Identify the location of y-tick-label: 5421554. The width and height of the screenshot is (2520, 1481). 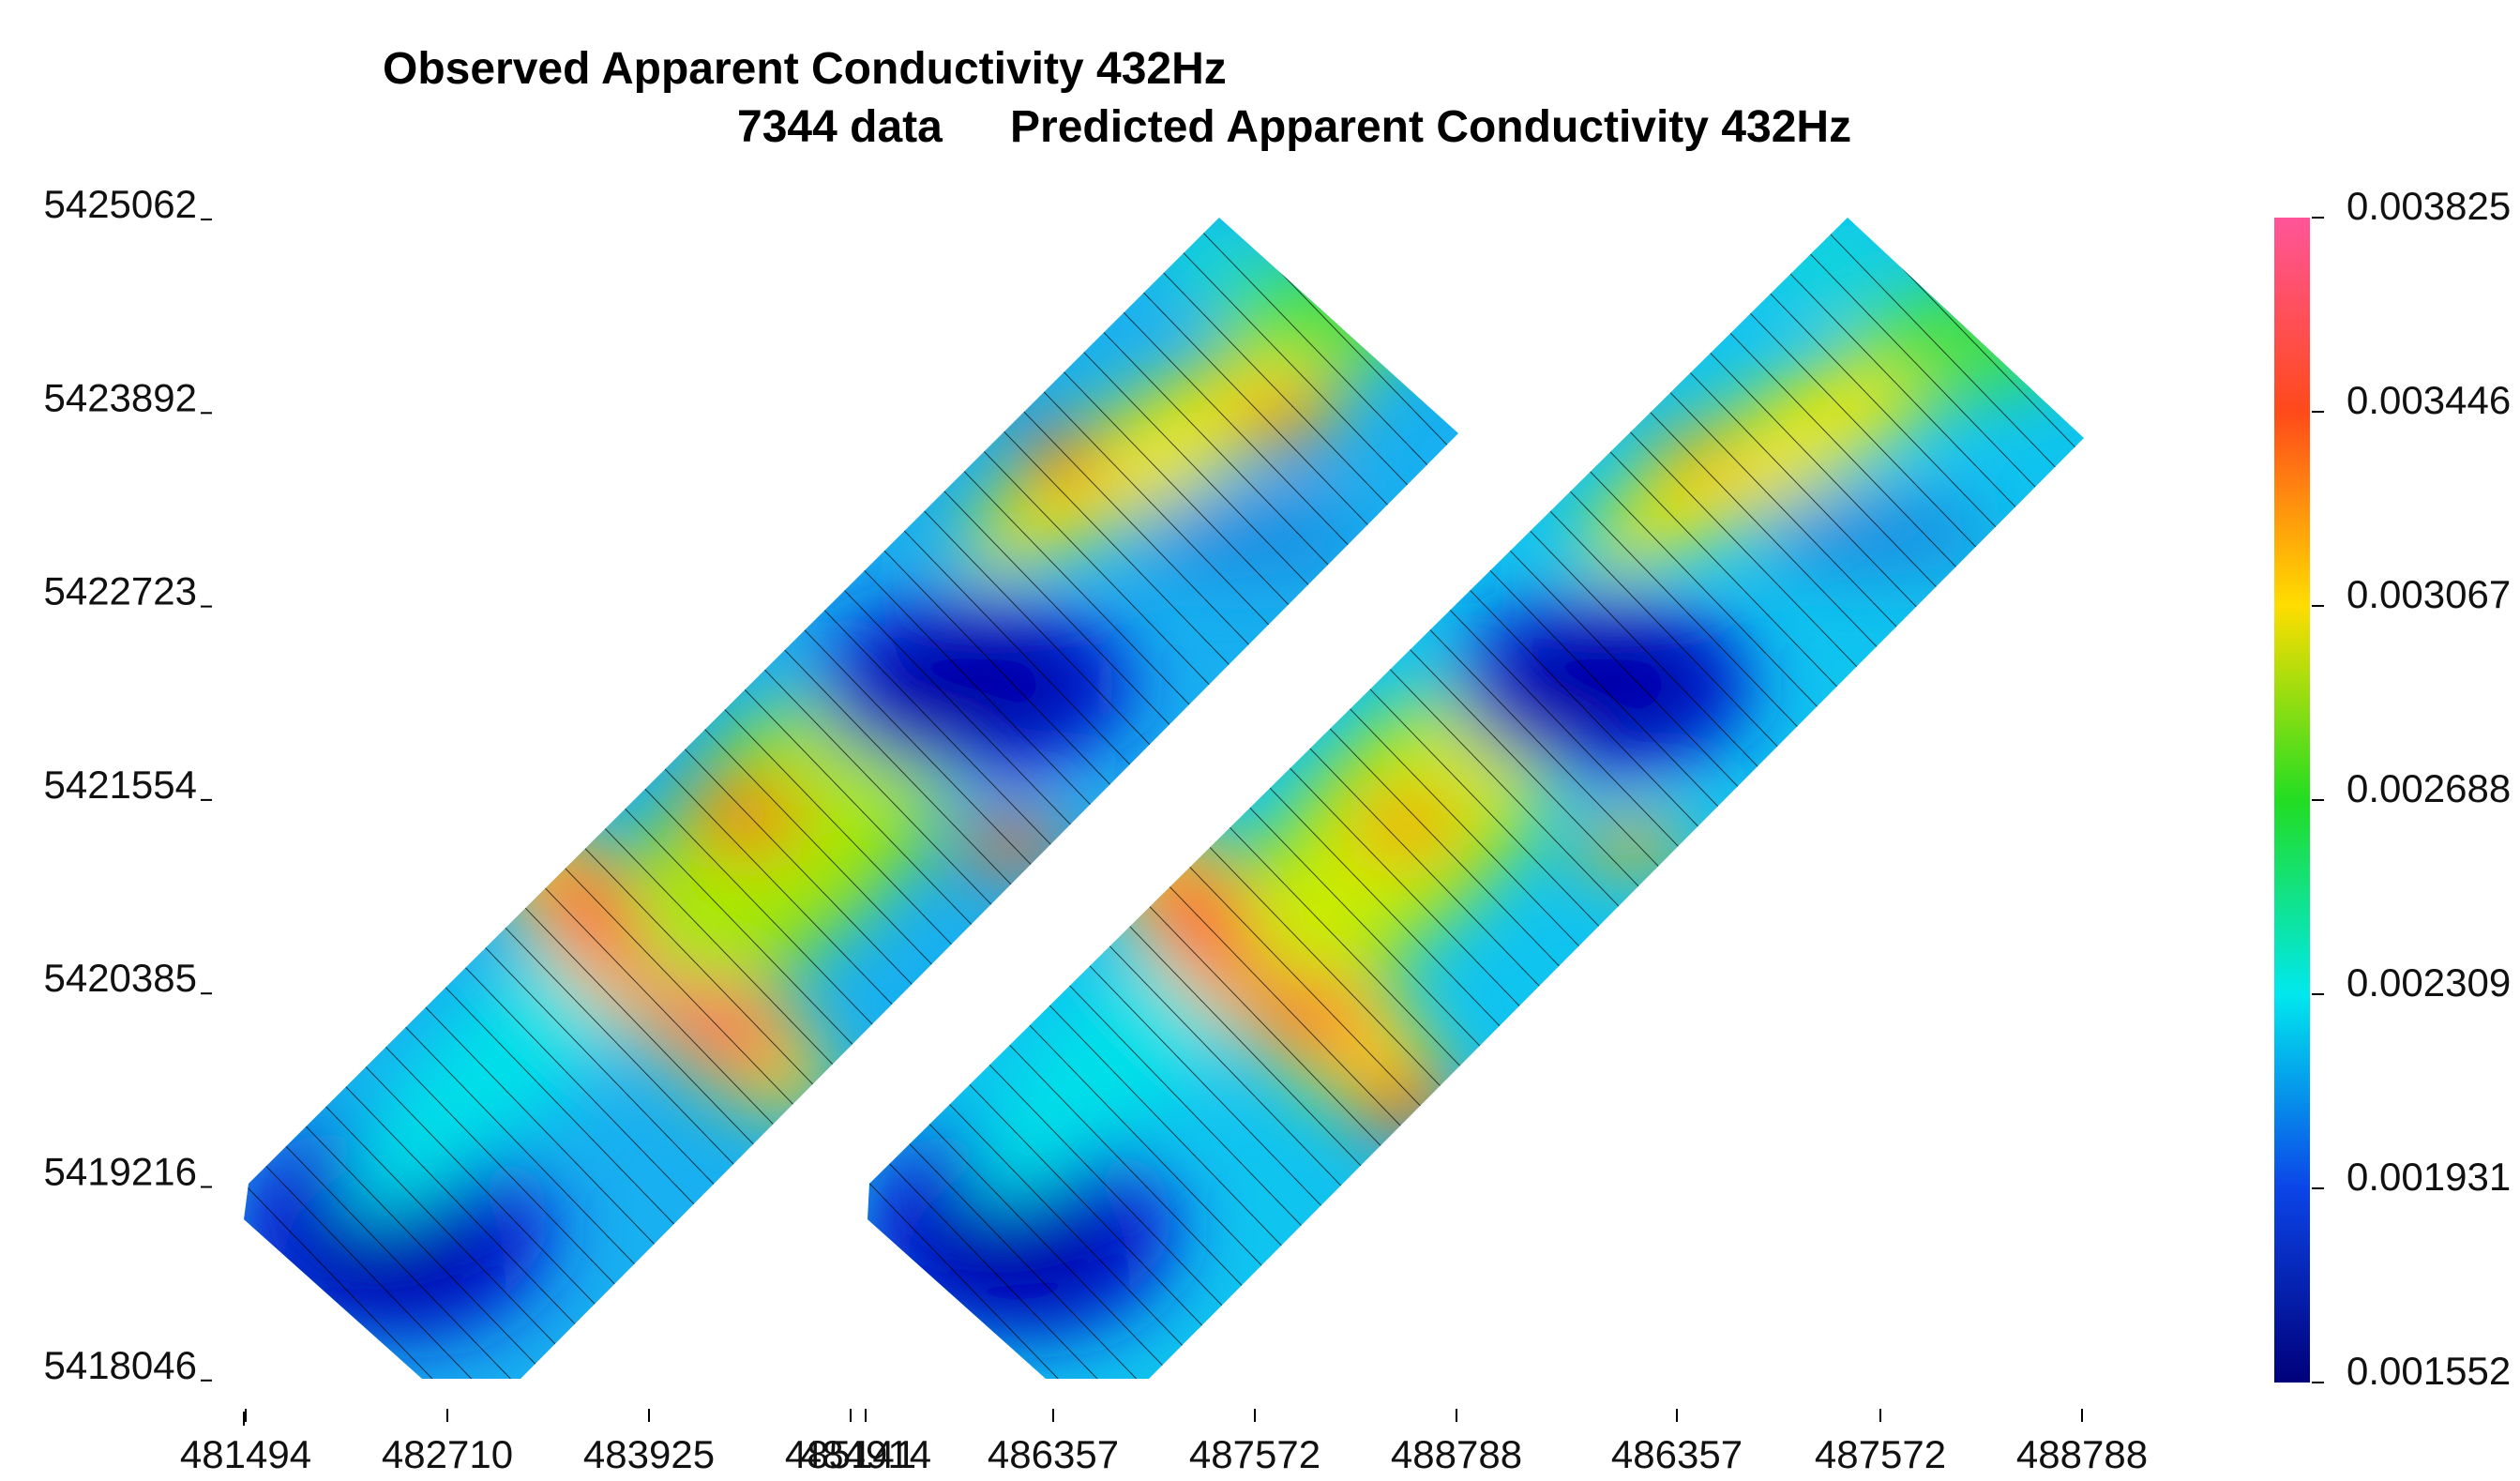
(120, 785).